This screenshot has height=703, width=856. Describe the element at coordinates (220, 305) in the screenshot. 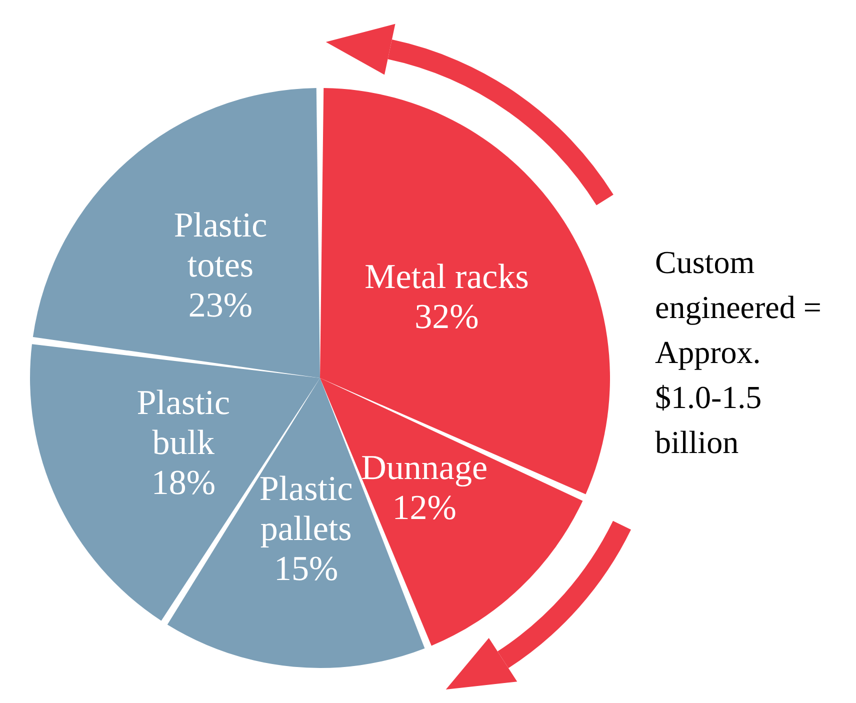

I see `data-label: 23%` at that location.